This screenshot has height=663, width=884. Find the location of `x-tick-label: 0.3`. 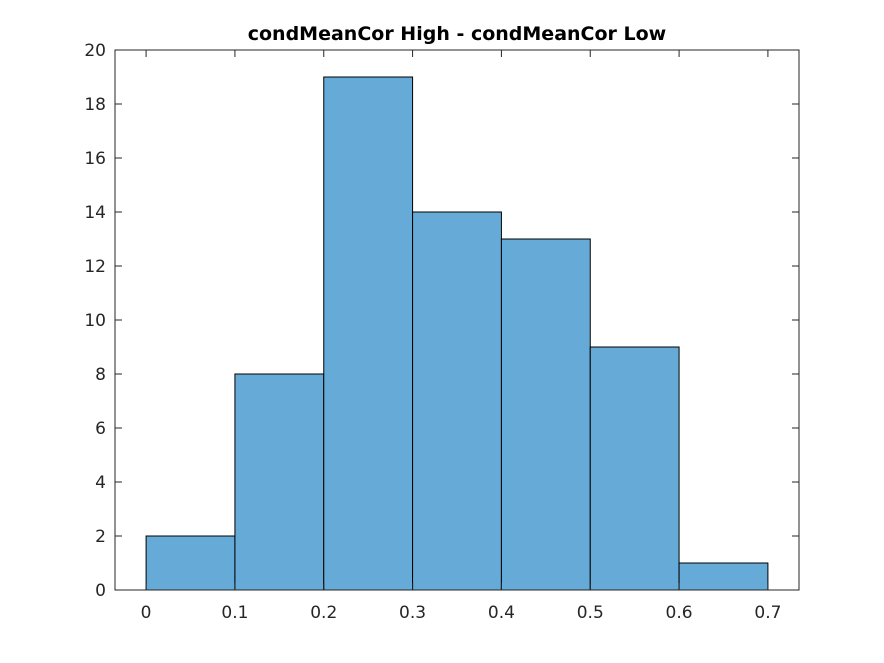

x-tick-label: 0.3 is located at coordinates (412, 613).